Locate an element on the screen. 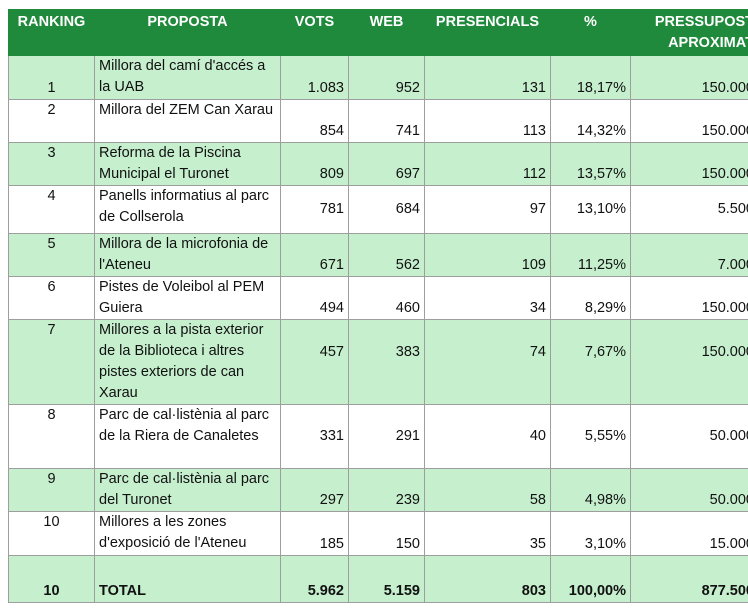 This screenshot has width=748, height=608. percent-cell: 7,67% is located at coordinates (590, 362).